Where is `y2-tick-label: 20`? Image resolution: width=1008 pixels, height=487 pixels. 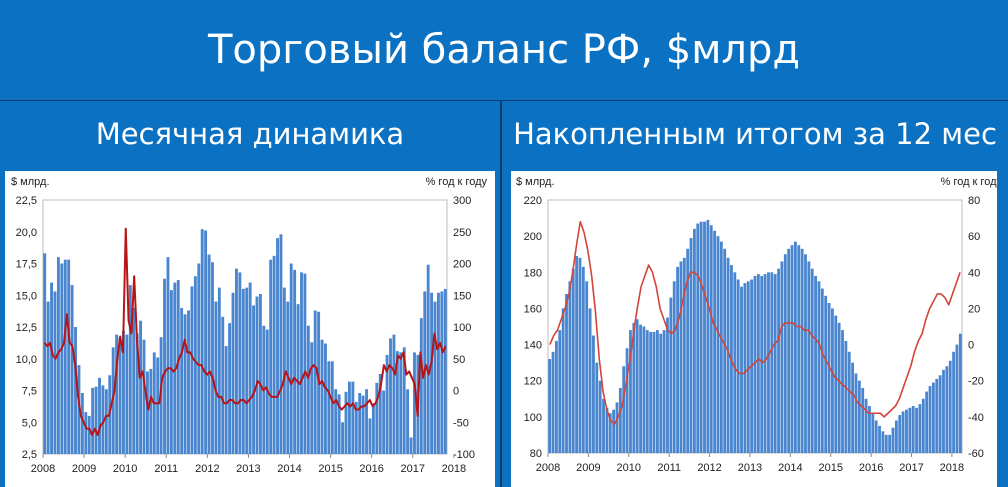
y2-tick-label: 20 is located at coordinates (974, 309).